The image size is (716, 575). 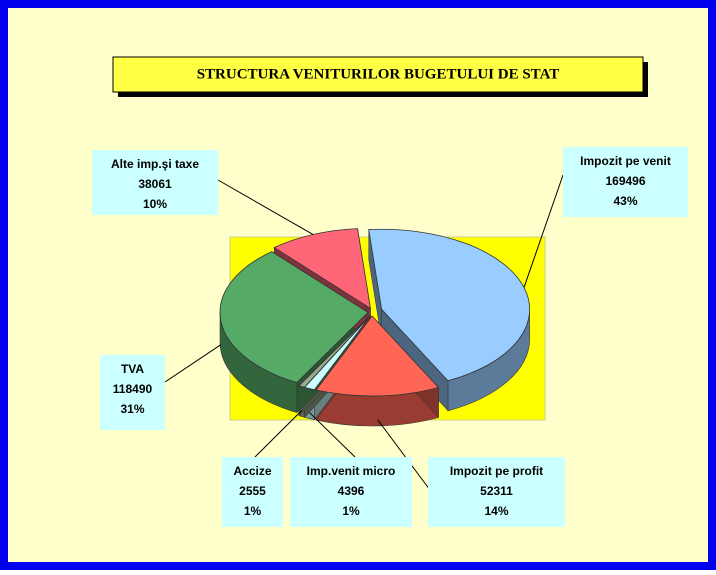 I want to click on chart-title: STRUCTURA VENITURILOR BUGETULUI DE STAT, so click(x=378, y=74).